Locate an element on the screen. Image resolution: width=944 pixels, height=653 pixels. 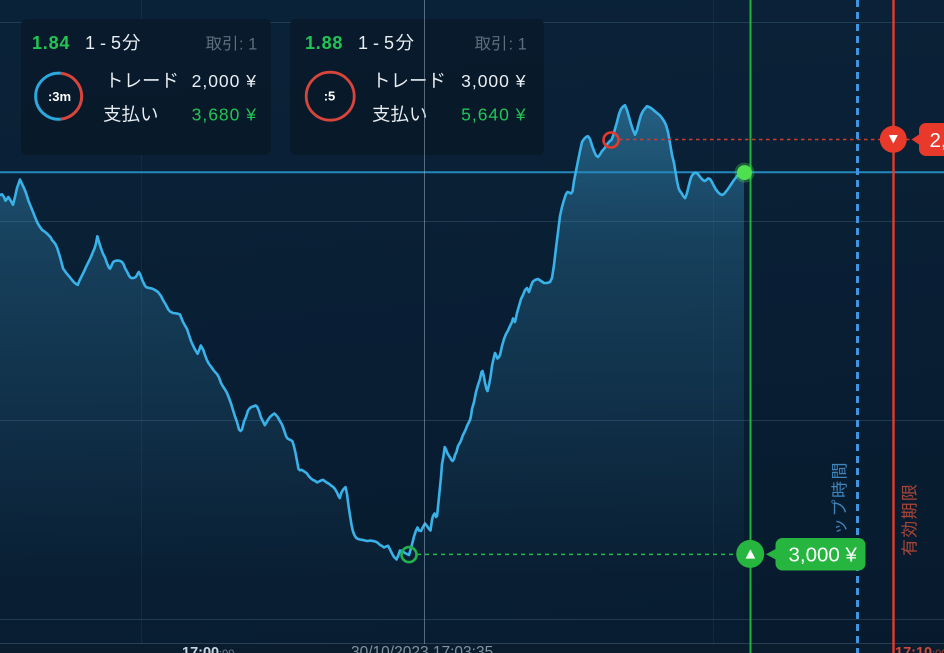
svg-text: 5,640 ¥ is located at coordinates (493, 115).